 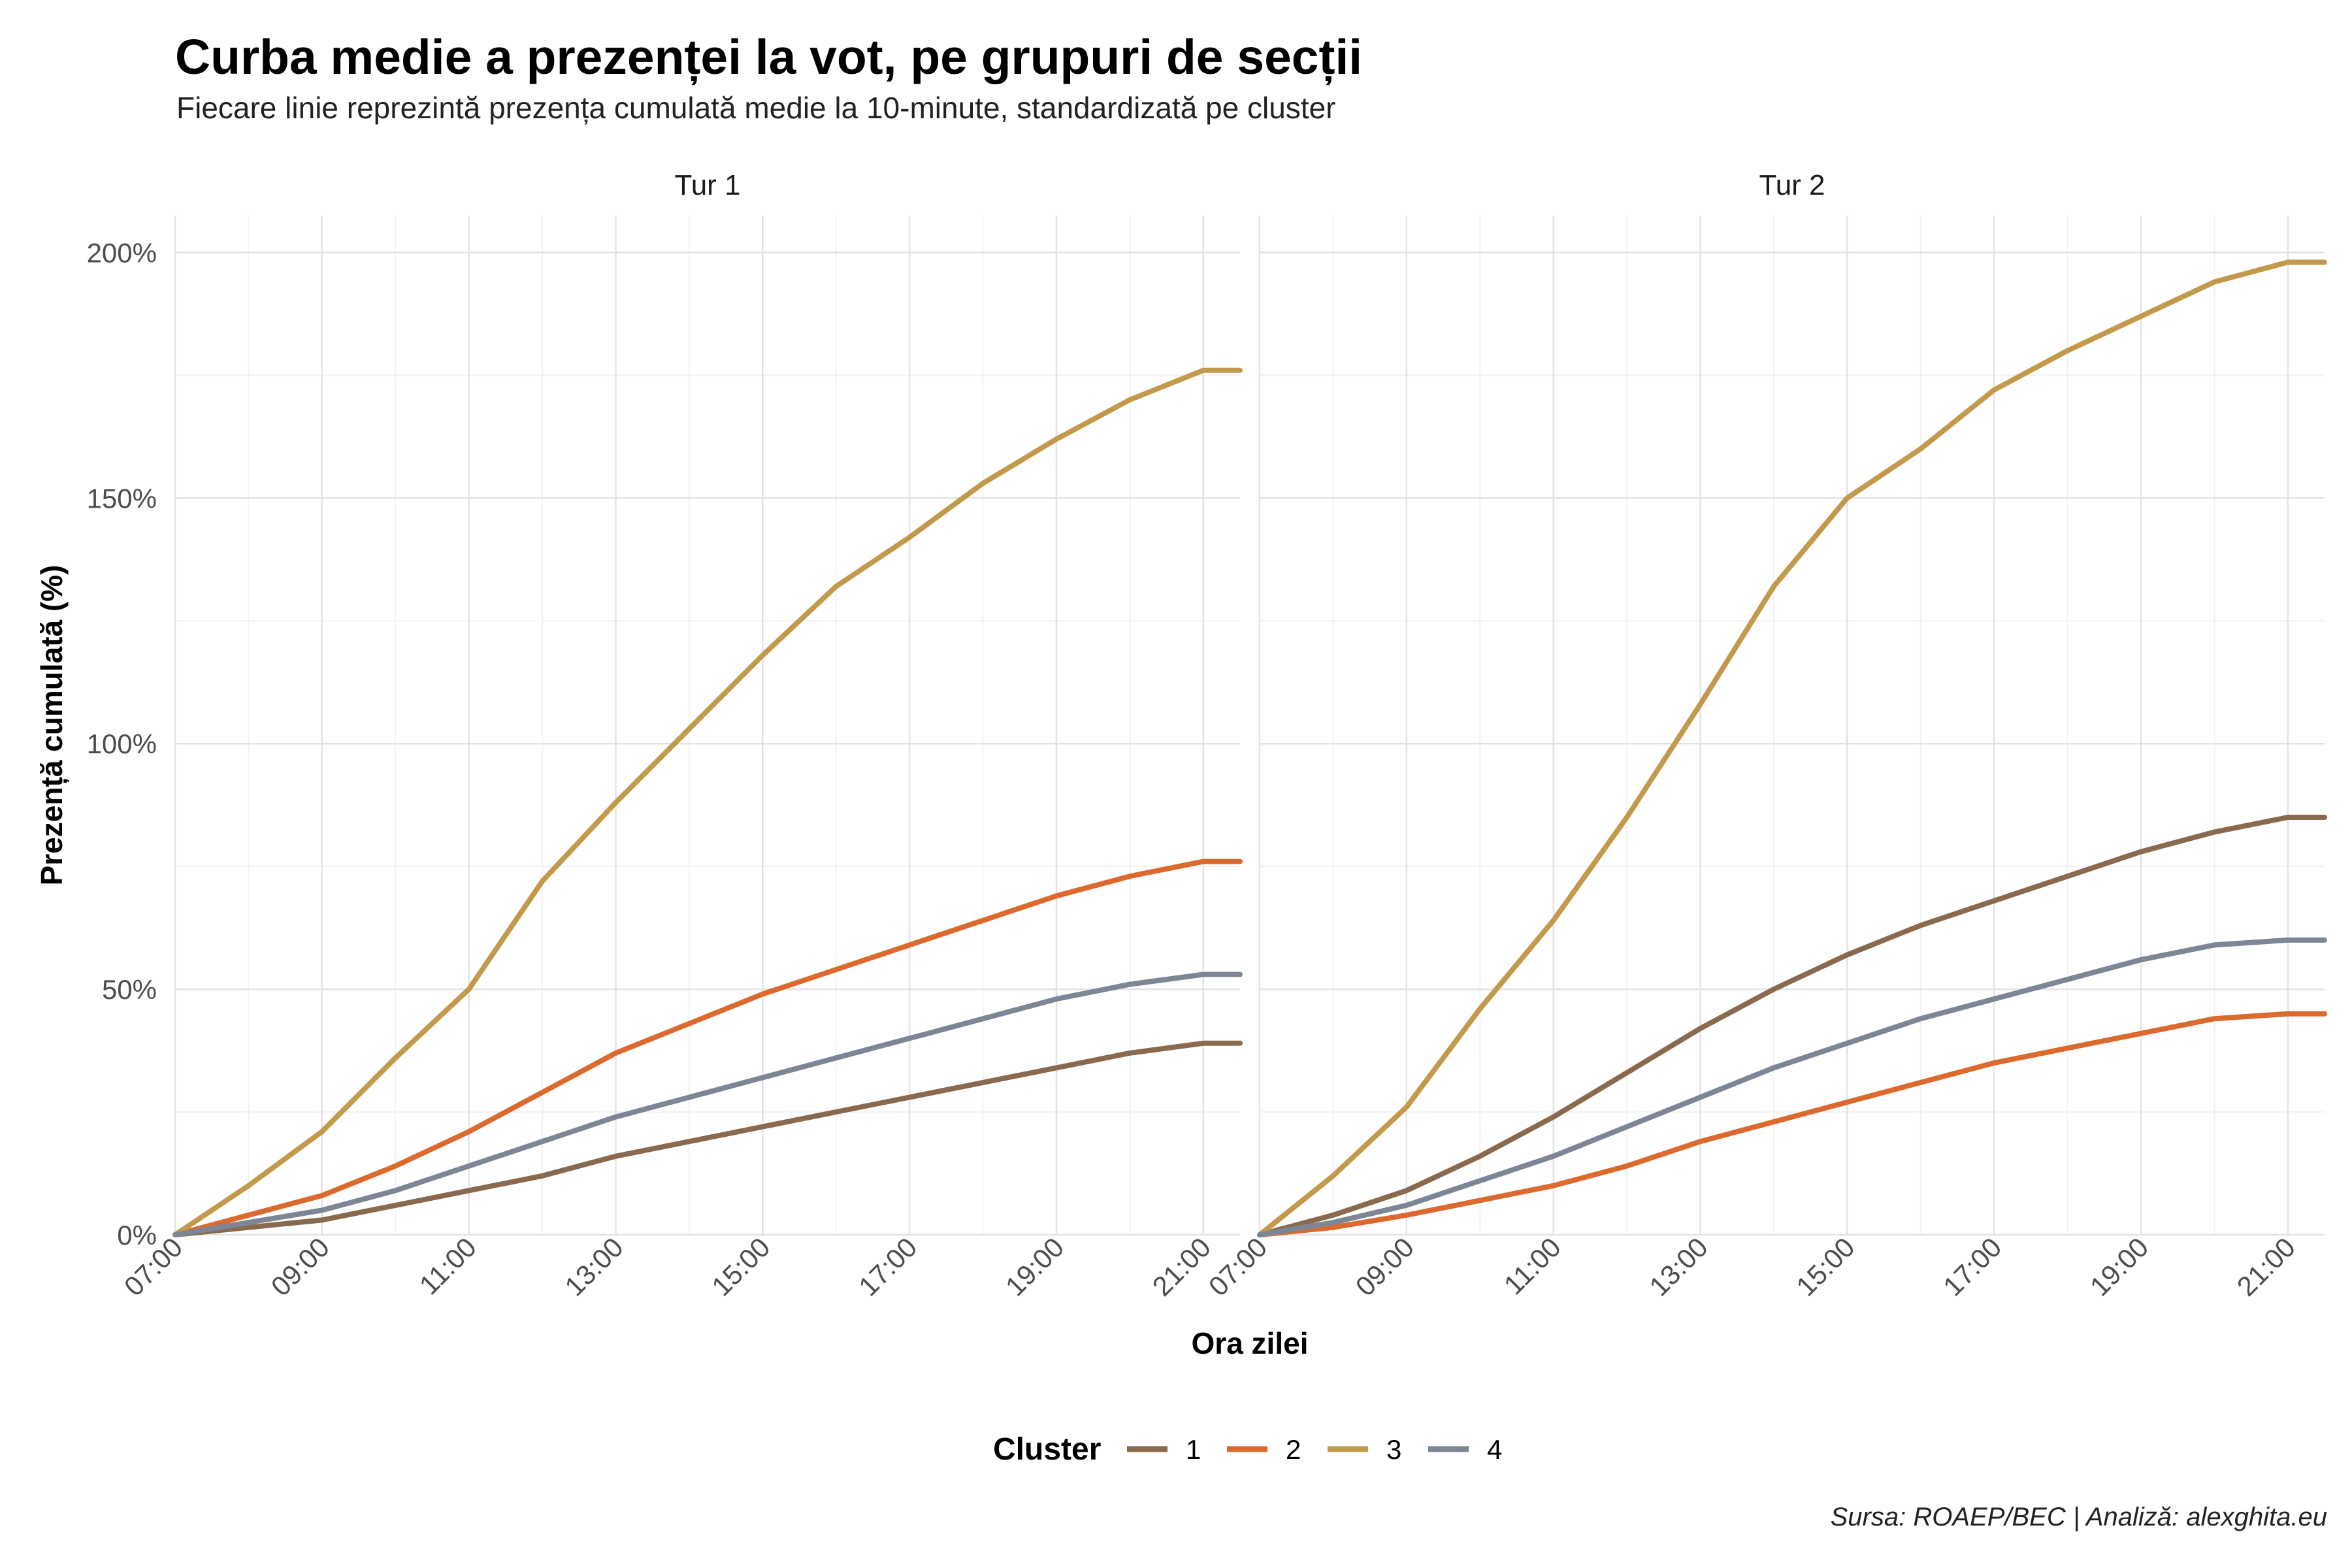 I want to click on y-tick-label: 100%, so click(x=122, y=743).